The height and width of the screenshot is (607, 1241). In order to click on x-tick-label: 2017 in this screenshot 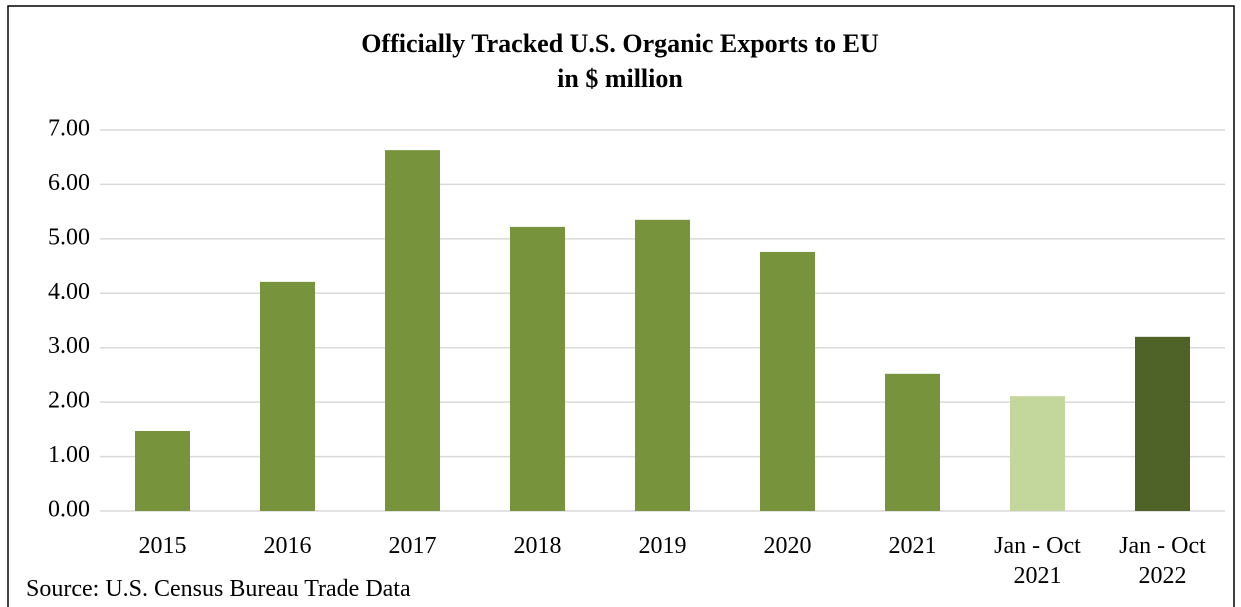, I will do `click(412, 546)`.